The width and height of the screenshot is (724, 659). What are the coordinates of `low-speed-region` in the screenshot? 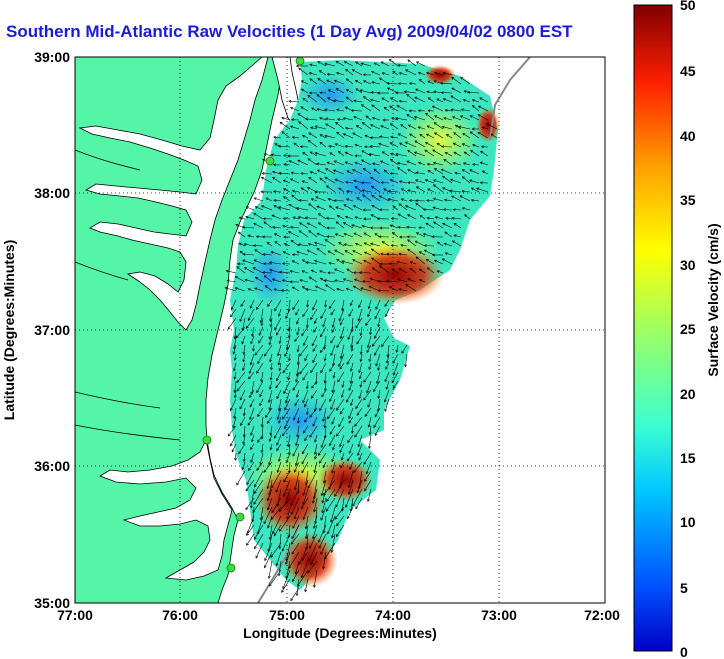 It's located at (270, 275).